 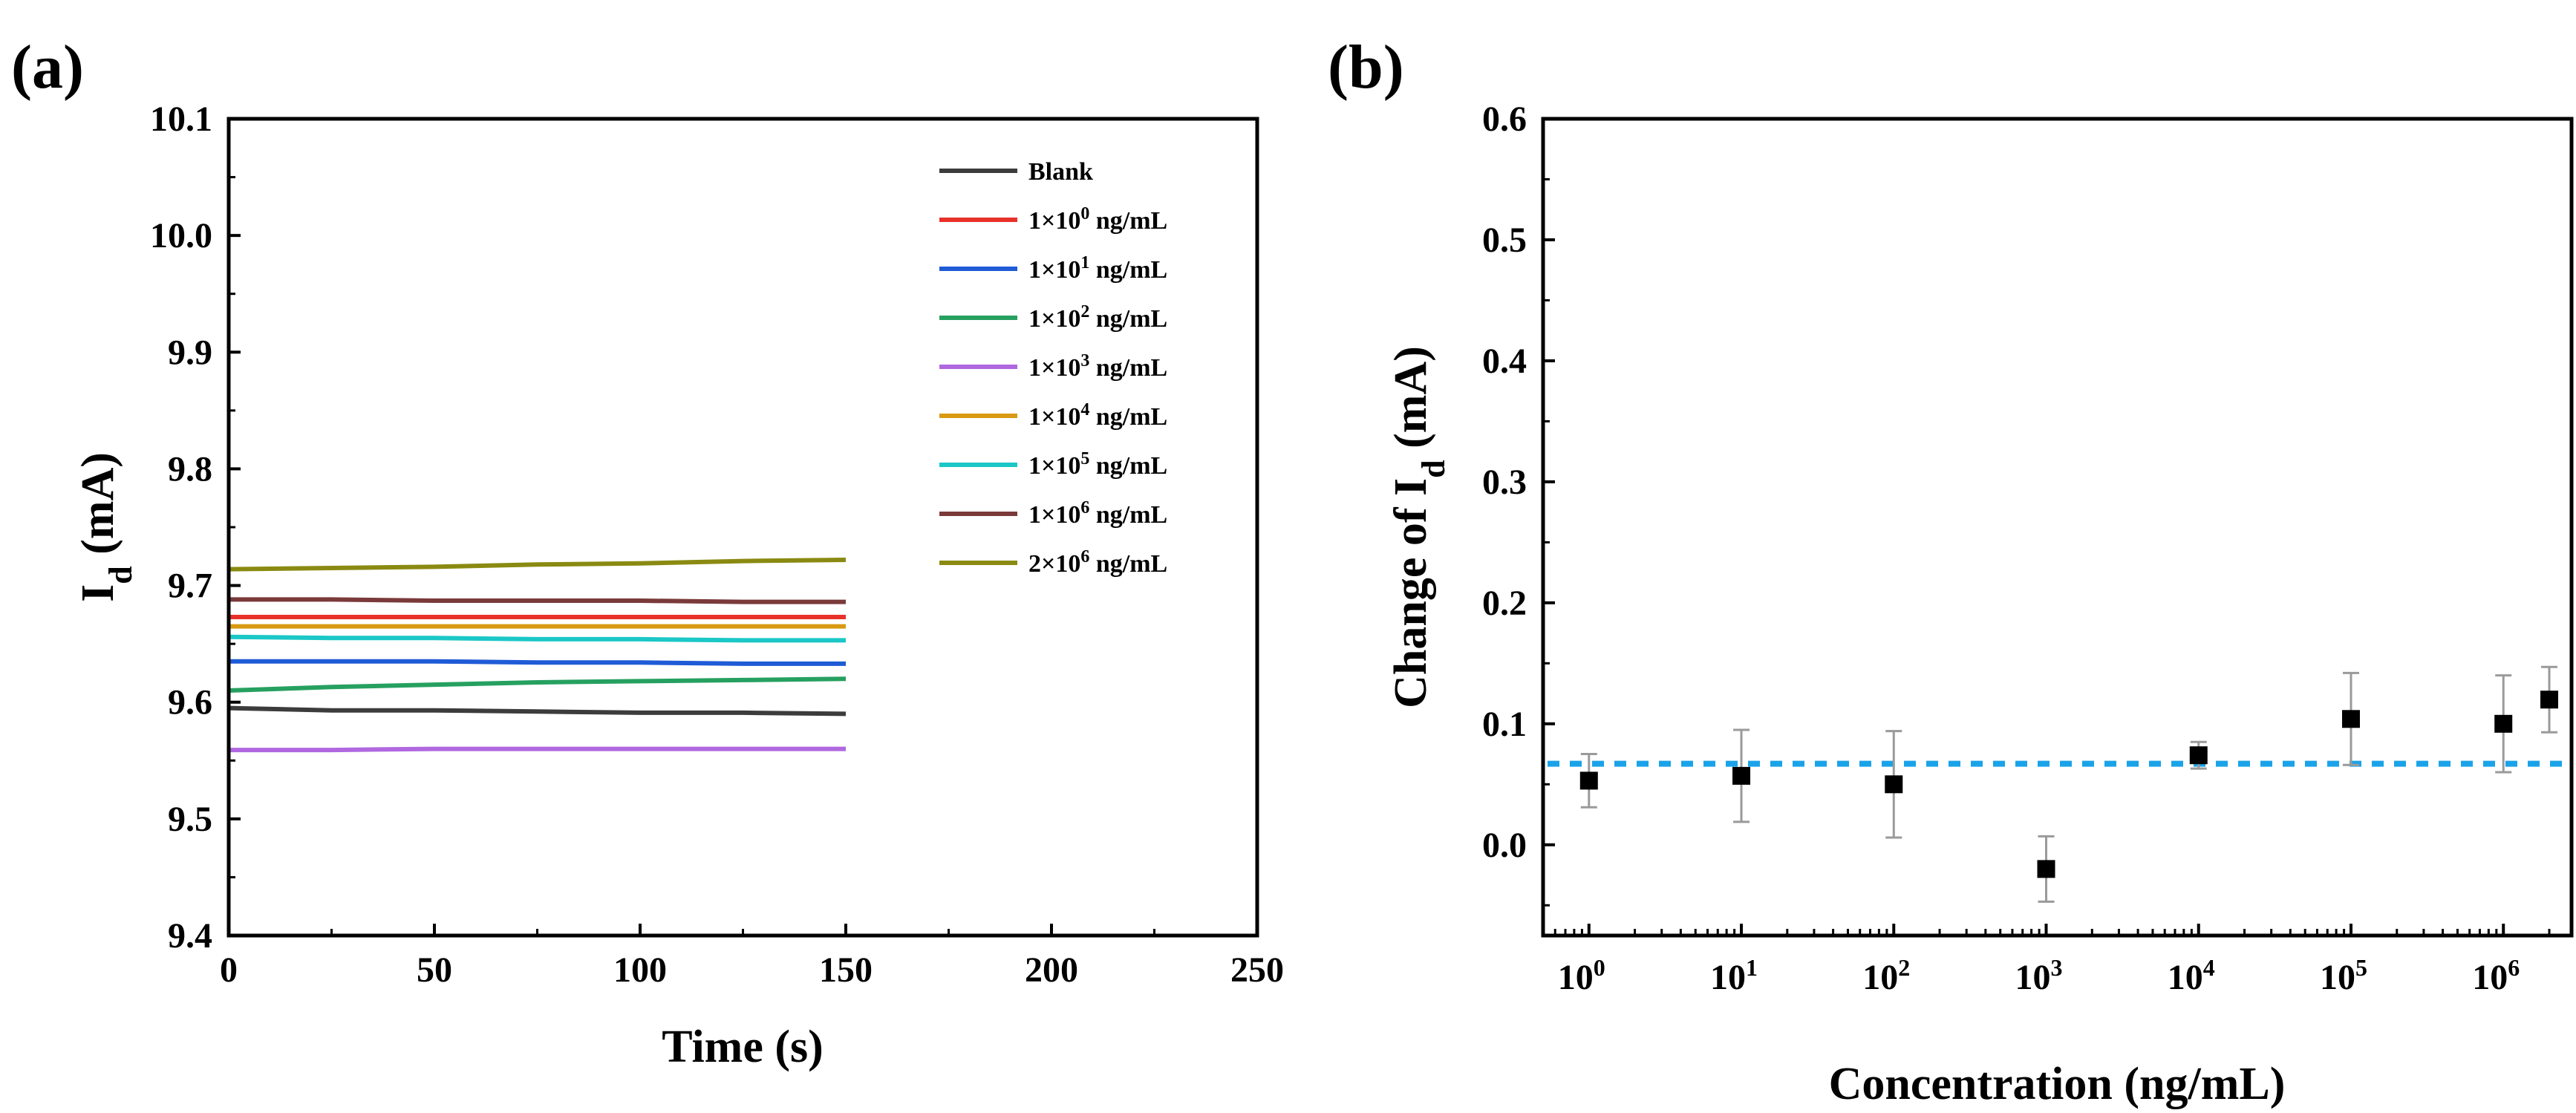 What do you see at coordinates (190, 586) in the screenshot?
I see `panel-a-y-tick-label: 9.7` at bounding box center [190, 586].